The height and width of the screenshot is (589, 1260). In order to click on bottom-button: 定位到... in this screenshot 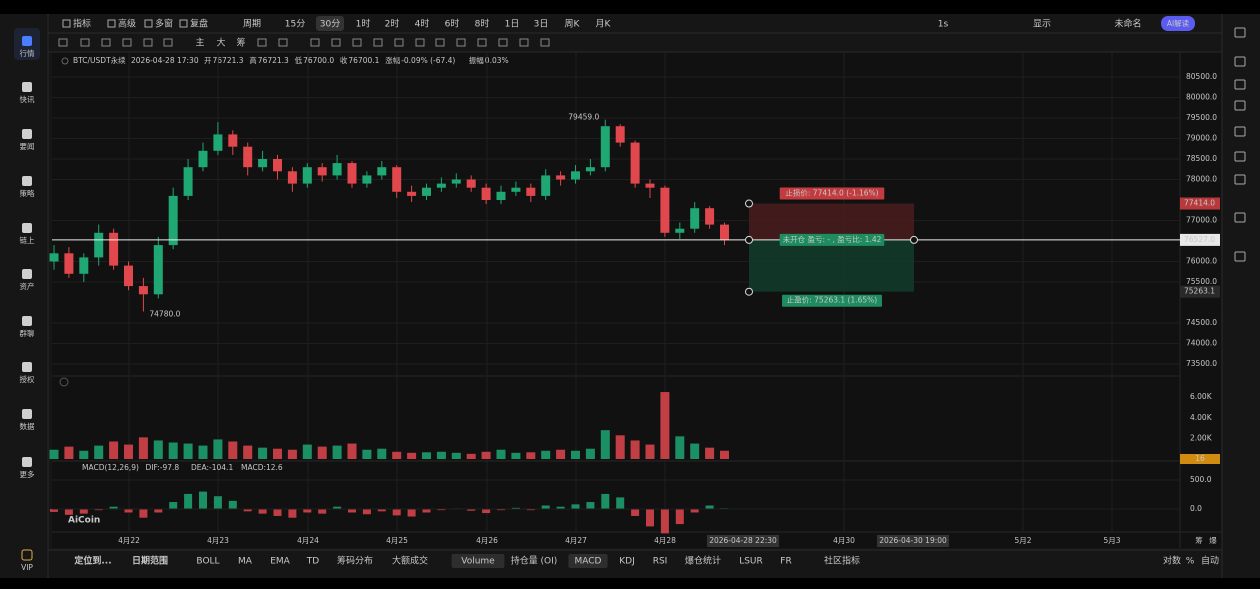, I will do `click(92, 561)`.